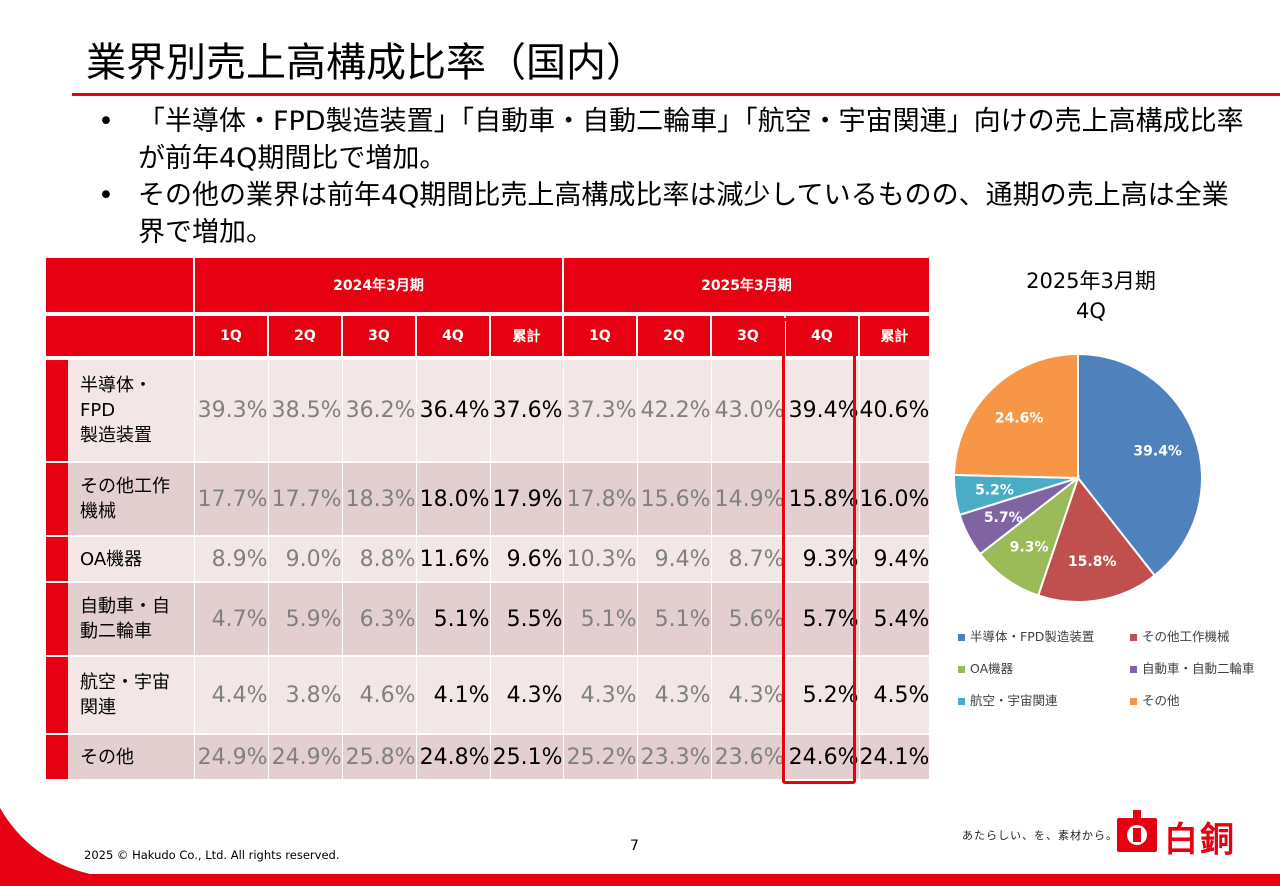 This screenshot has height=886, width=1280. What do you see at coordinates (748, 619) in the screenshot?
I see `table-cell: 5.6%` at bounding box center [748, 619].